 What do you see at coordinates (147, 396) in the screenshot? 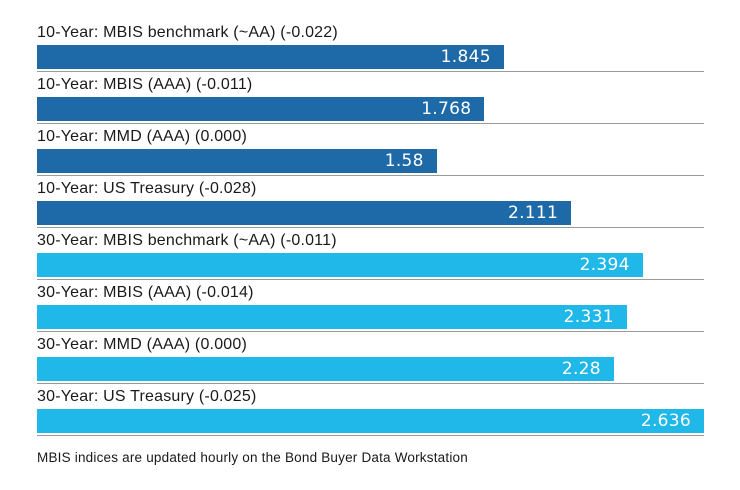
I see `bar-category-label: 30-Year: US Treasury (-0.025)` at bounding box center [147, 396].